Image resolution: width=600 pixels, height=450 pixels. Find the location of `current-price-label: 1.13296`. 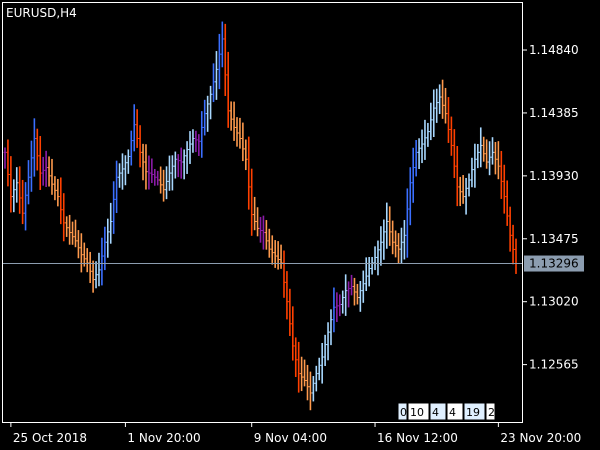

current-price-label: 1.13296 is located at coordinates (554, 263).